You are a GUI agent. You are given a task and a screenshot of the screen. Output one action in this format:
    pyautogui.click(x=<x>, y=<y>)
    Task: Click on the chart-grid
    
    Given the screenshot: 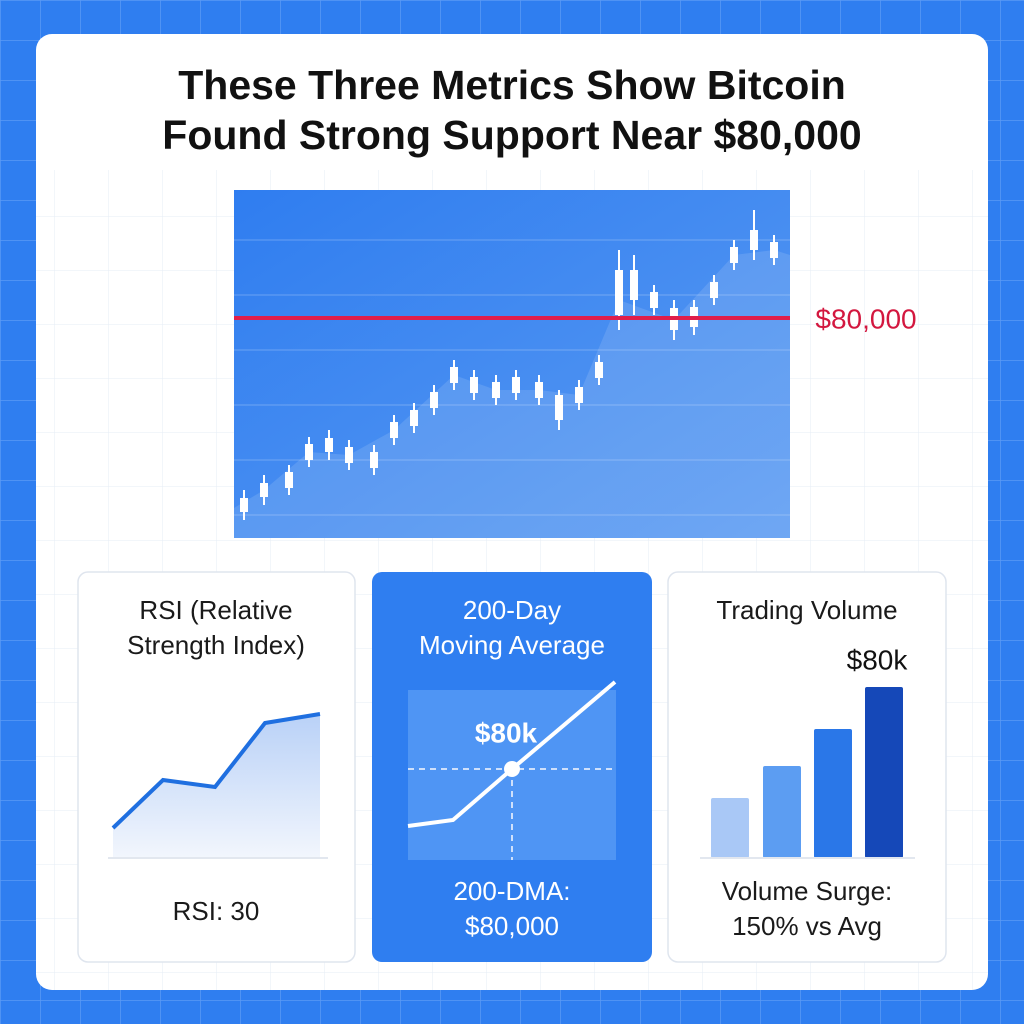 What is the action you would take?
    pyautogui.click(x=512, y=377)
    